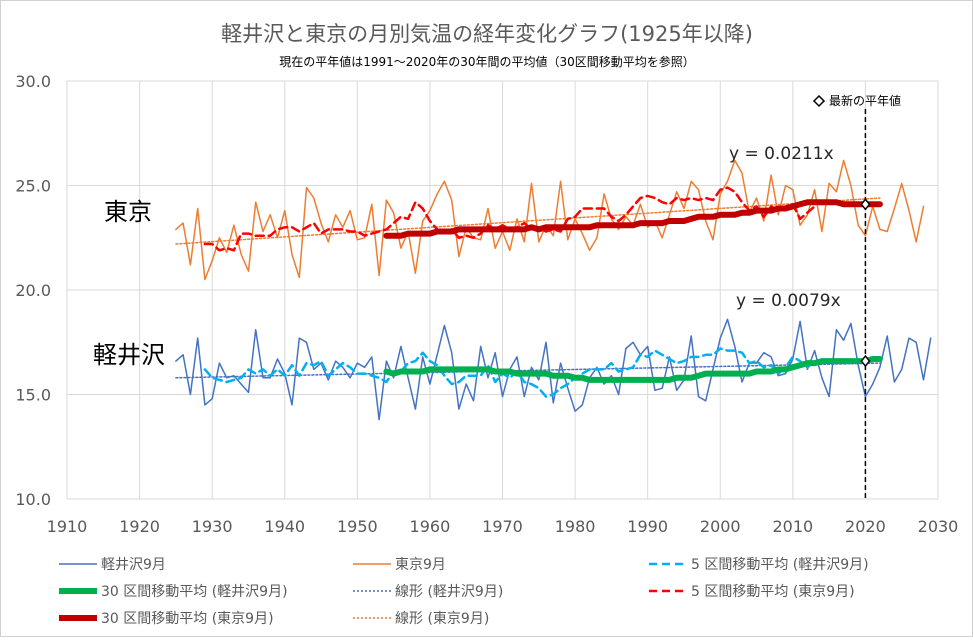 The width and height of the screenshot is (973, 640). Describe the element at coordinates (720, 526) in the screenshot. I see `x-tick-label: 2000` at that location.